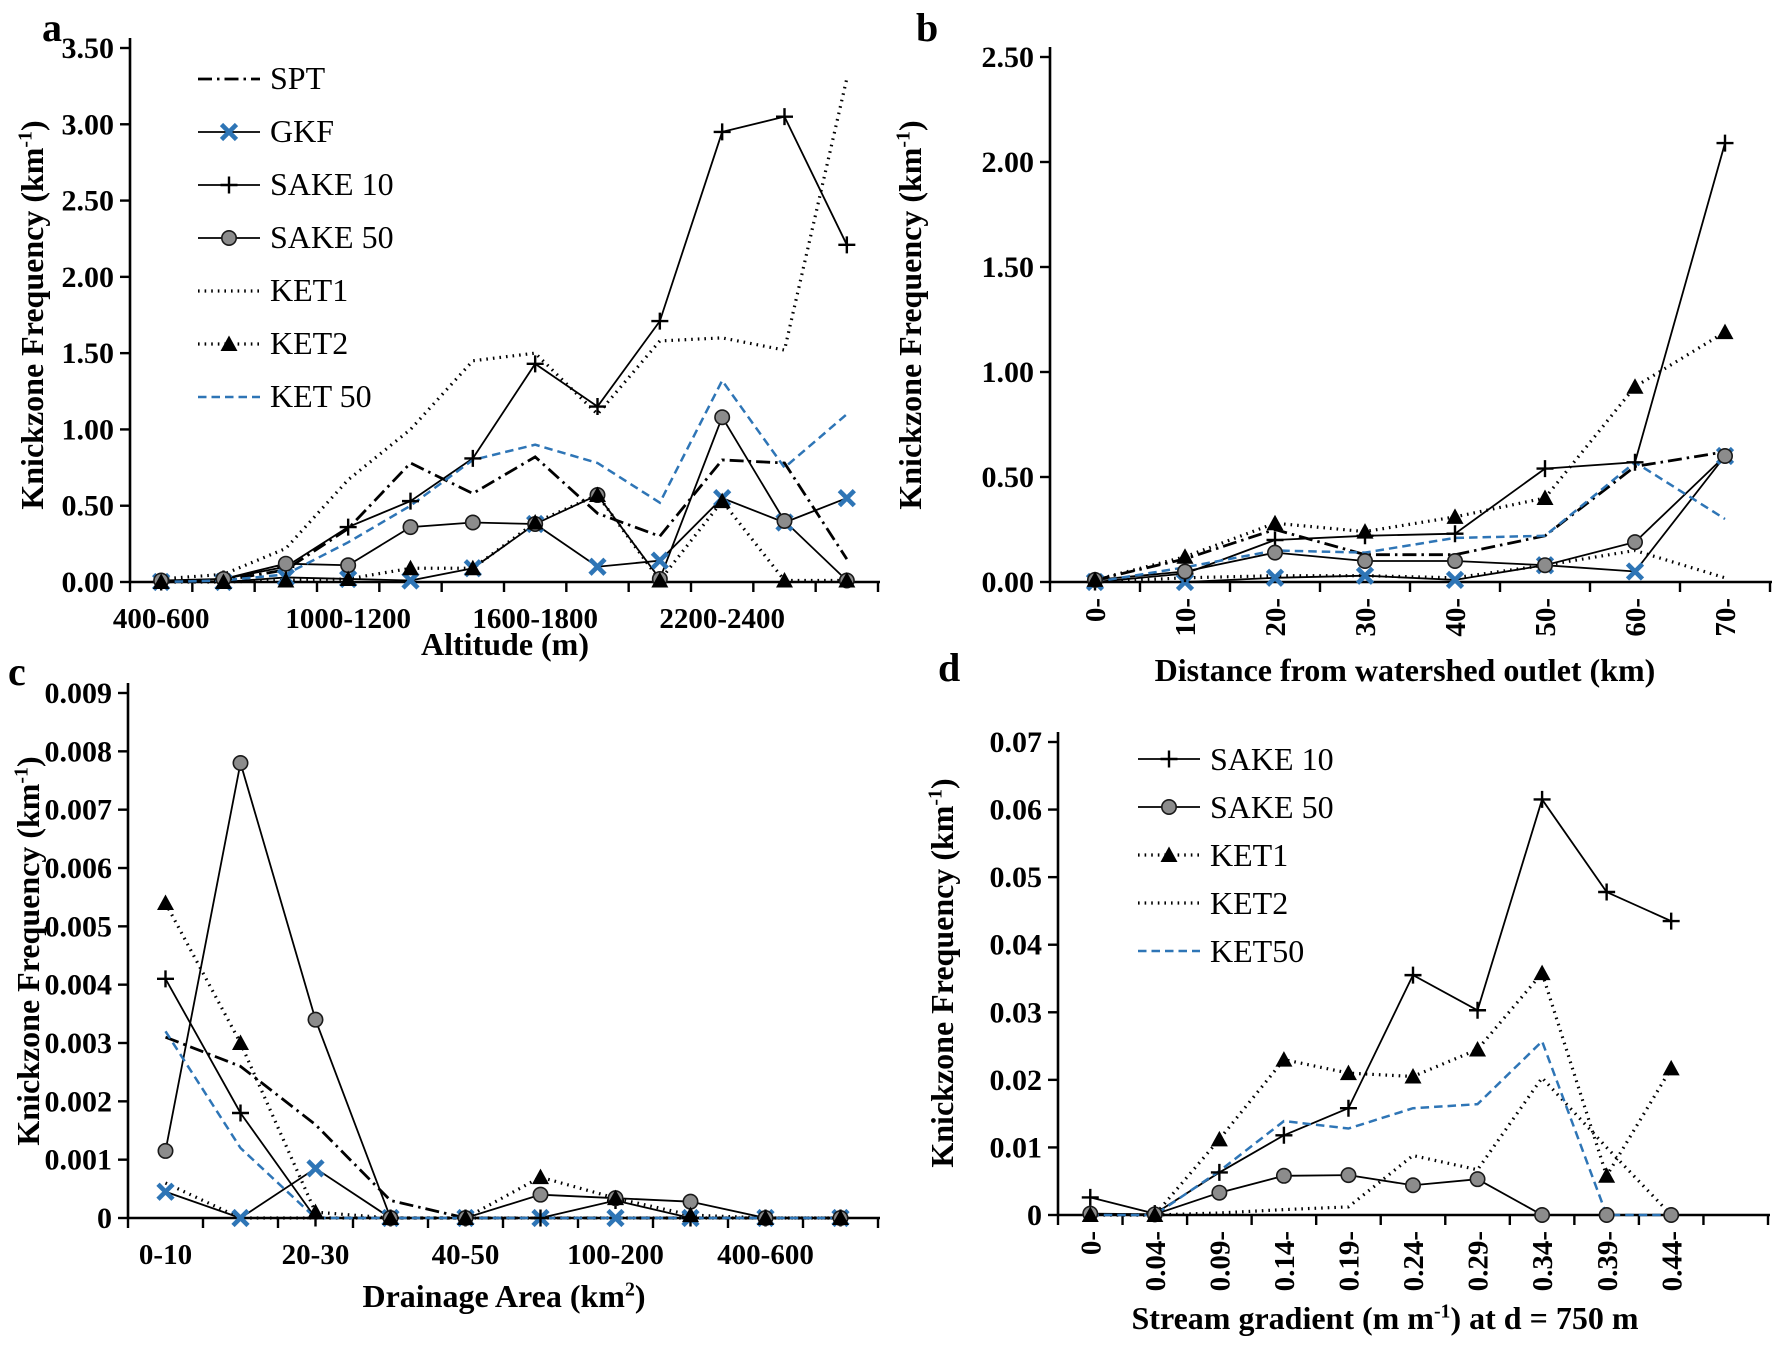  Describe the element at coordinates (505, 644) in the screenshot. I see `panel-a-x-axis-title: Altitude (m)` at that location.